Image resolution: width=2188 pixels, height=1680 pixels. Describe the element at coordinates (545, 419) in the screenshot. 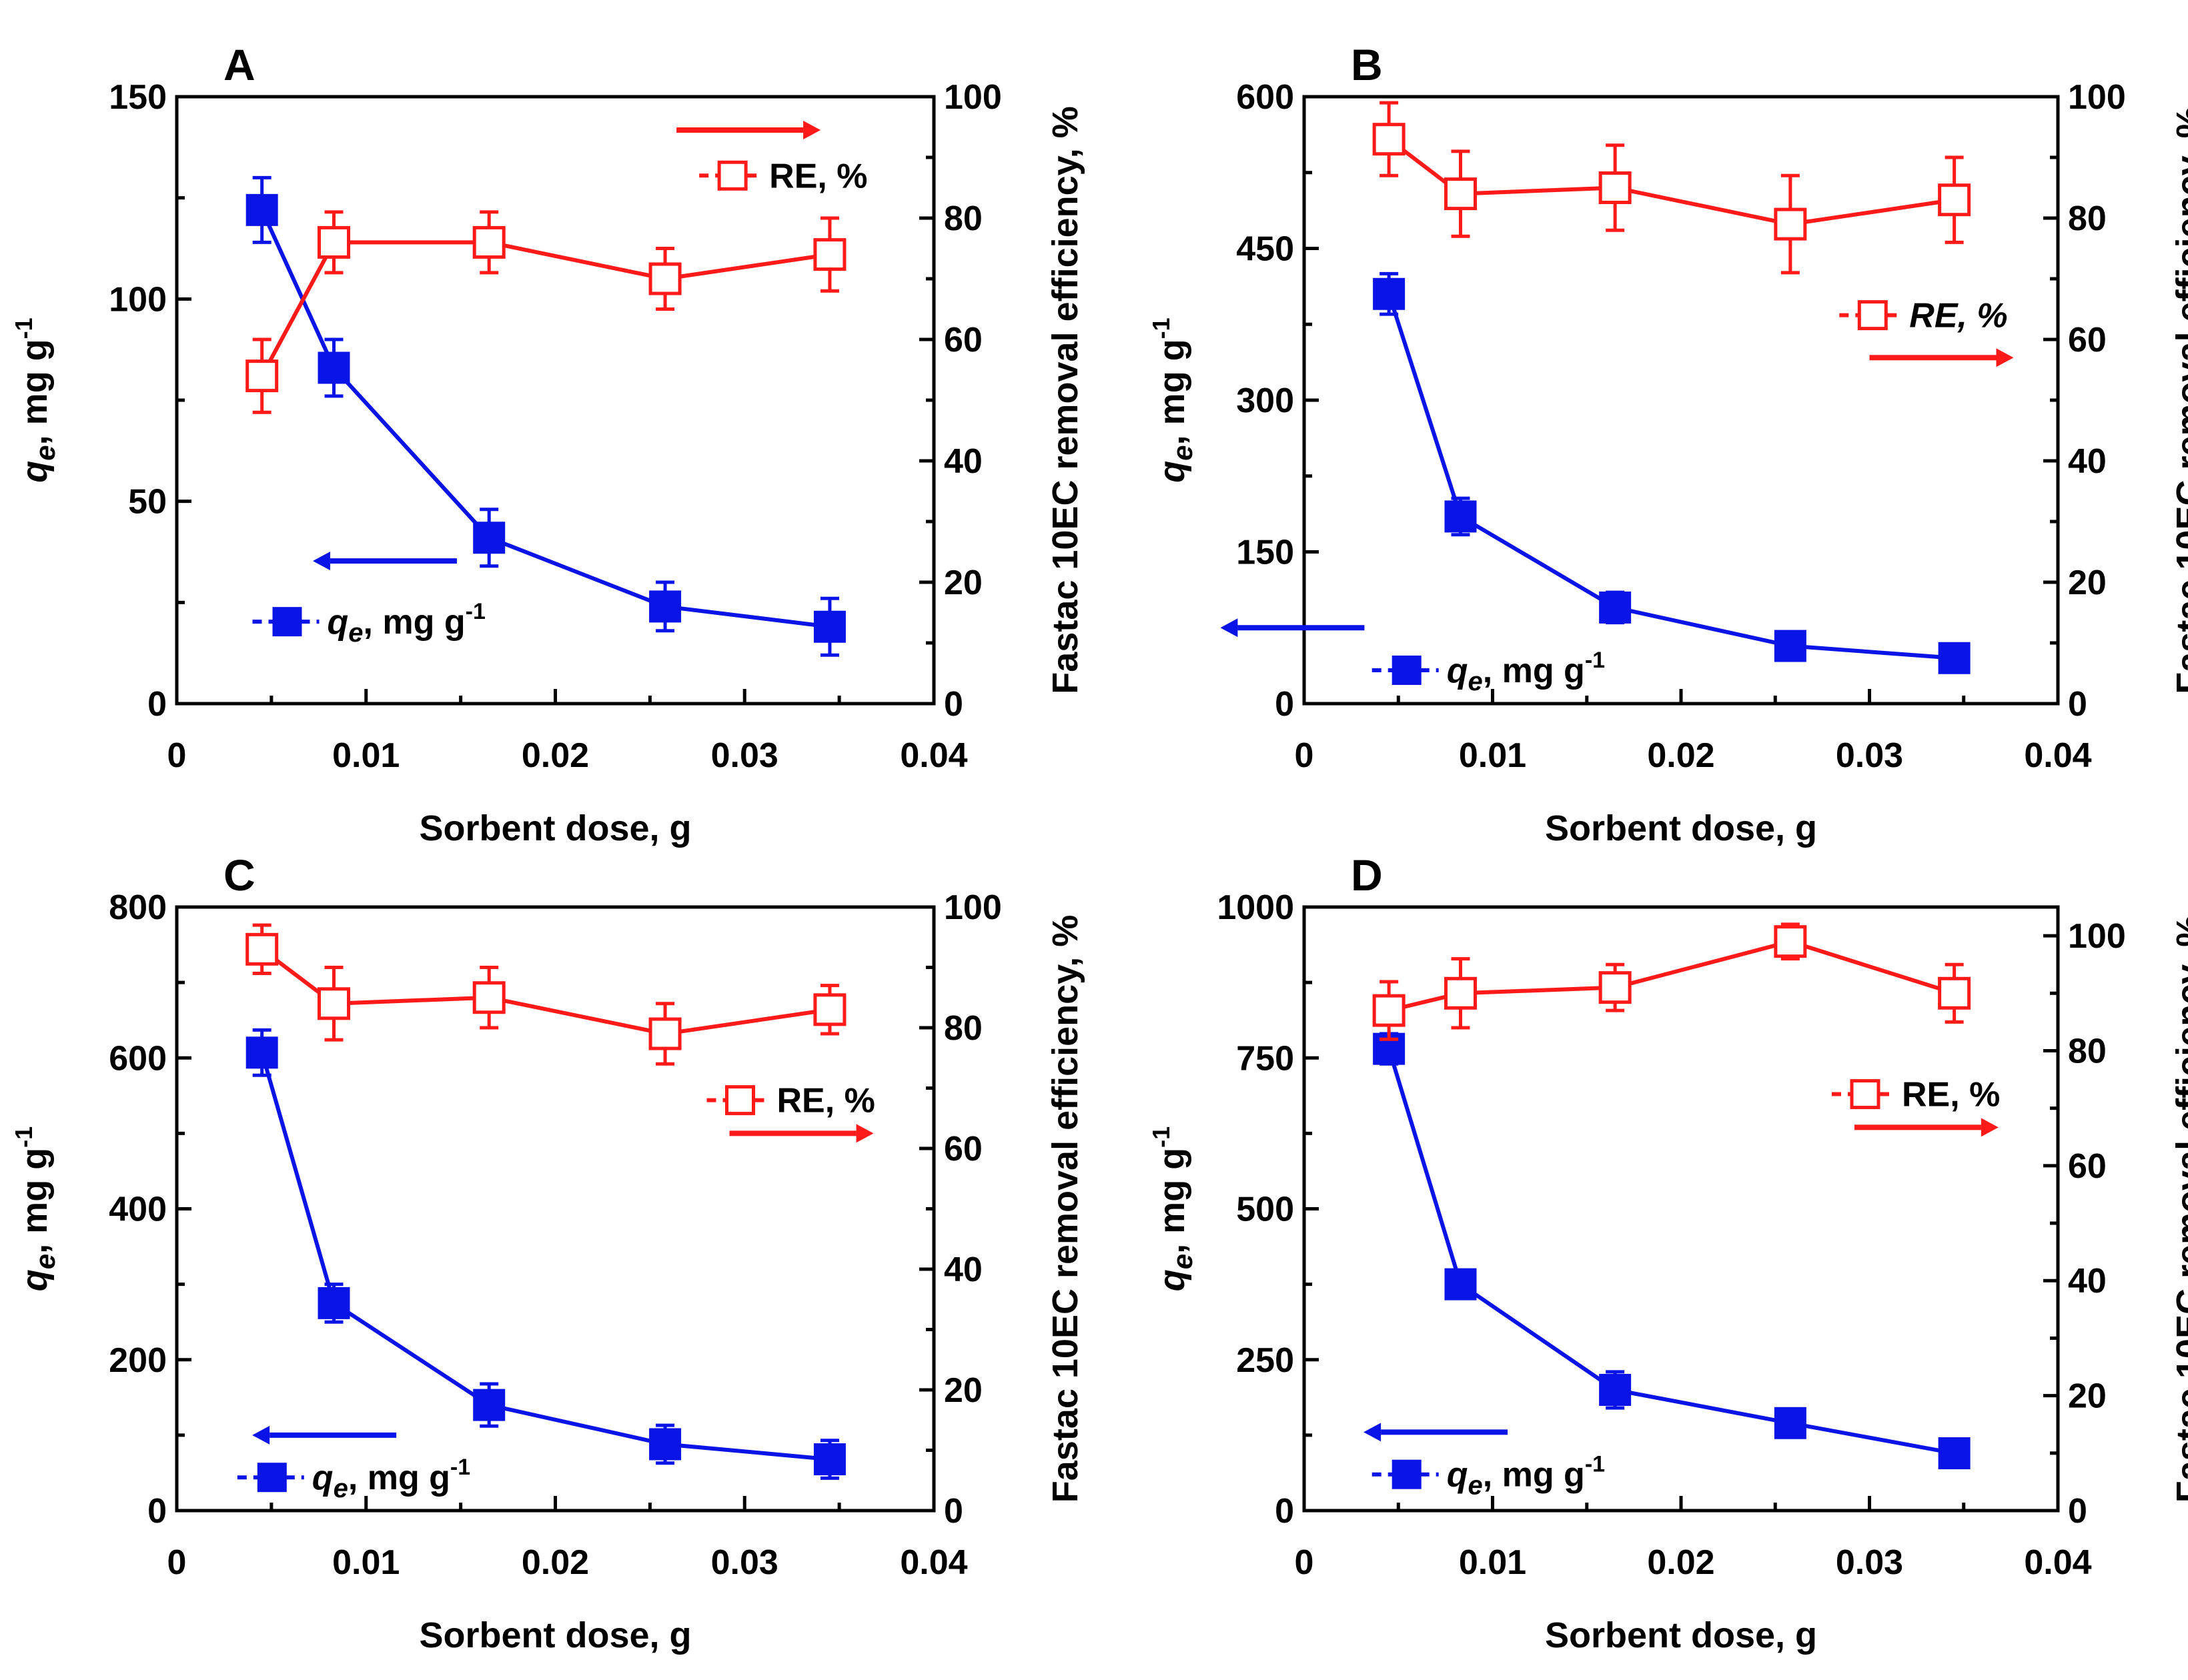

I see `qe-line` at that location.